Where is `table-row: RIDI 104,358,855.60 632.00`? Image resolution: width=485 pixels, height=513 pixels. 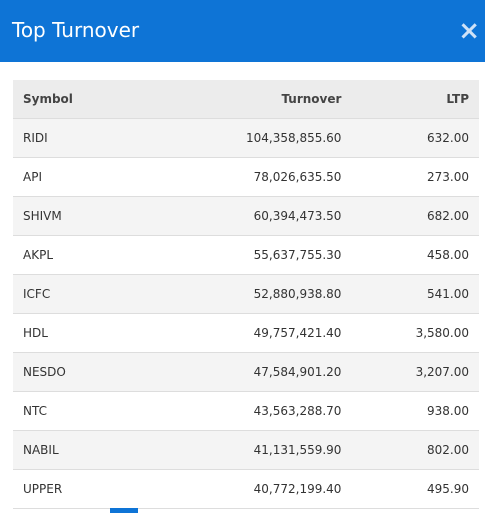 table-row: RIDI 104,358,855.60 632.00 is located at coordinates (246, 138).